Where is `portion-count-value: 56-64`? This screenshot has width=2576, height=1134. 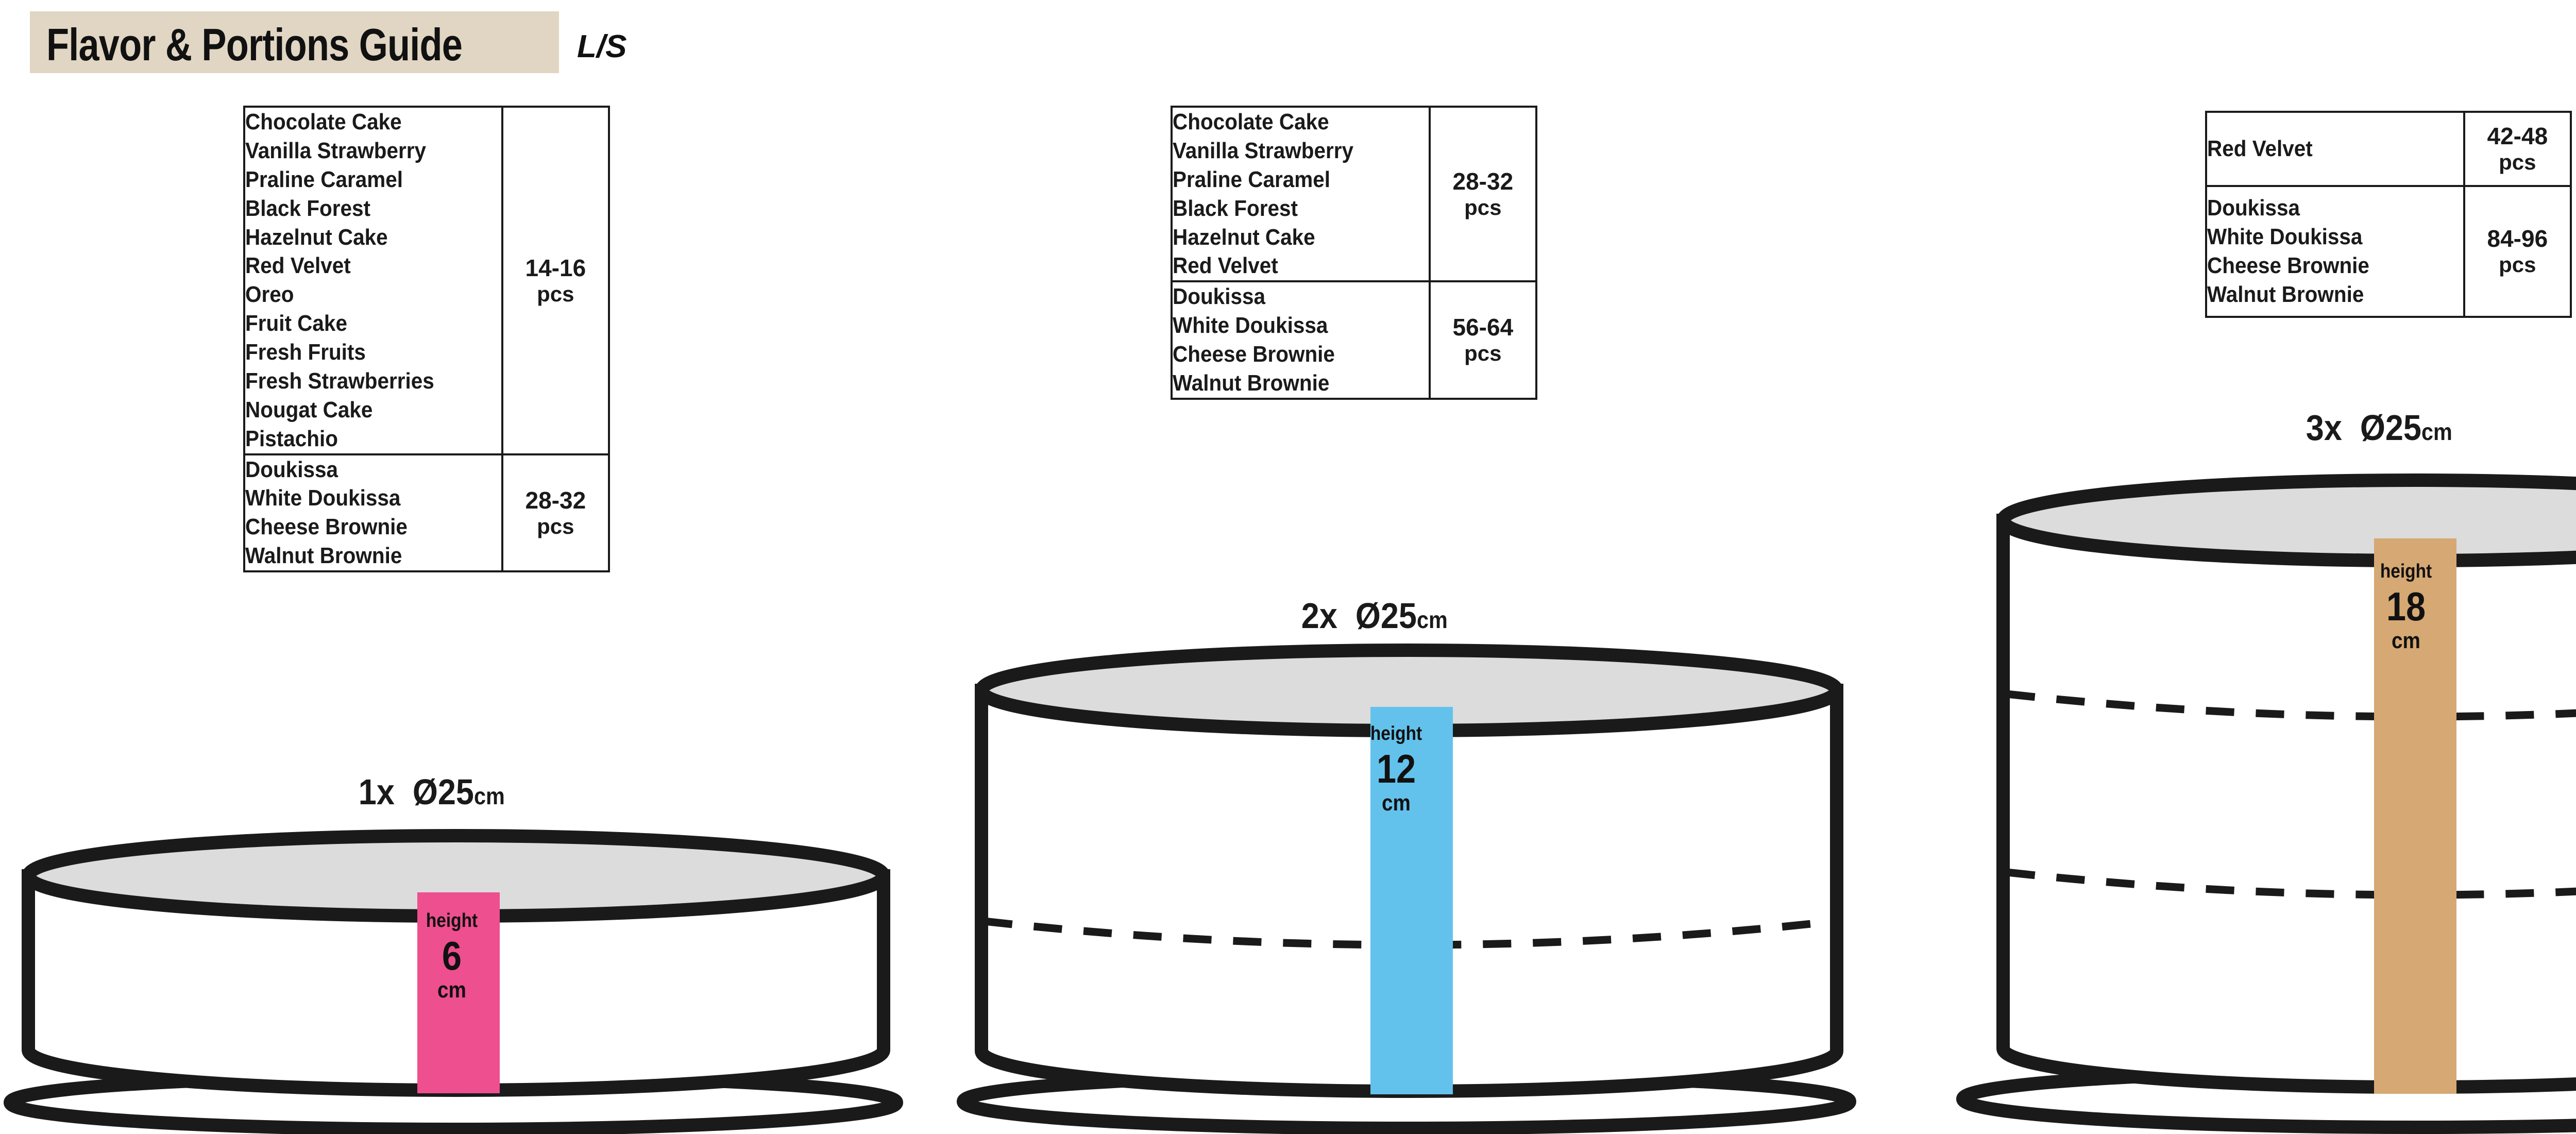 portion-count-value: 56-64 is located at coordinates (1483, 327).